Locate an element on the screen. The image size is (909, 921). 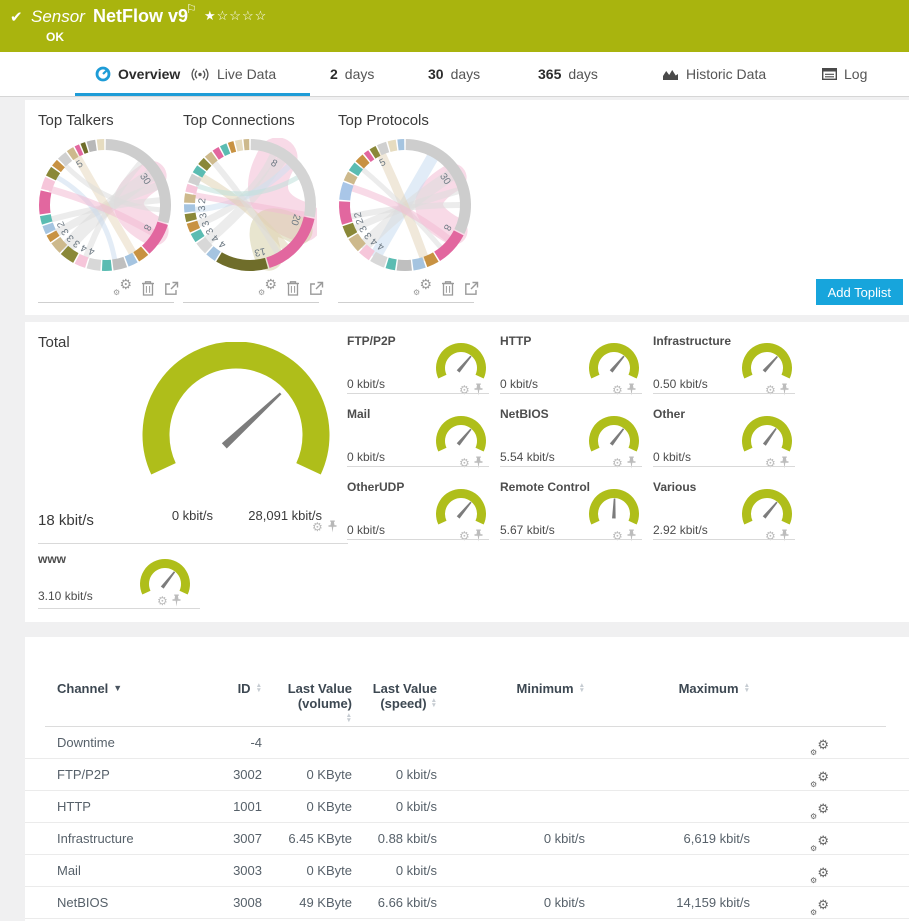
cell-channel: NetBIOS is located at coordinates (83, 902).